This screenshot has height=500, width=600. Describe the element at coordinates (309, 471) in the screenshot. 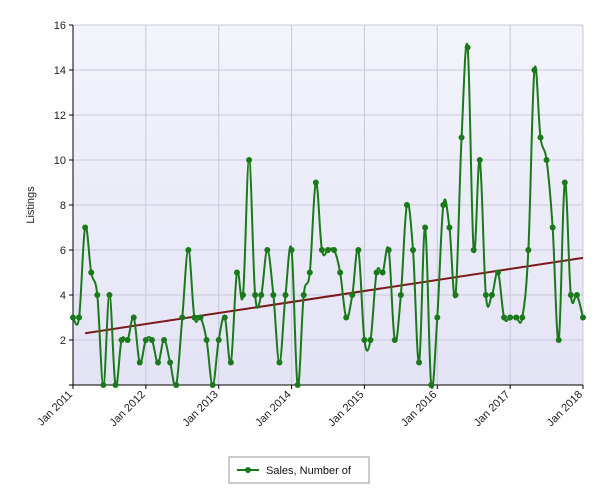

I see `legend-label: Sales, Number of` at that location.